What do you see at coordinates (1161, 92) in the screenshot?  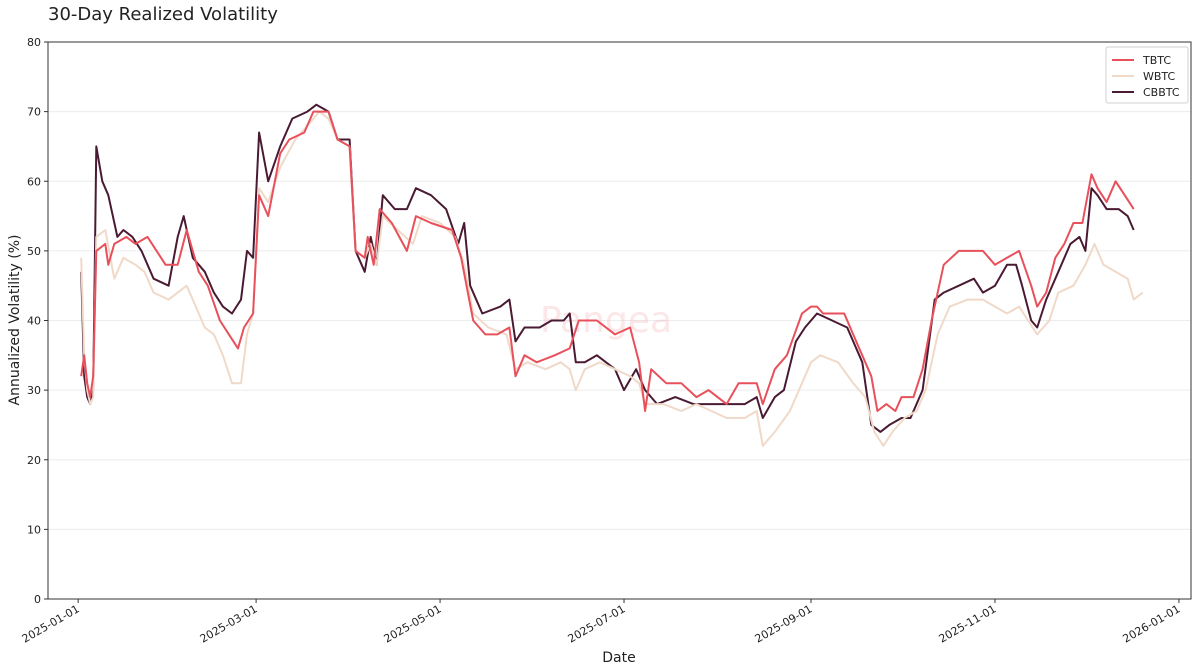 I see `legend-label-cbbtc: CBBTC` at bounding box center [1161, 92].